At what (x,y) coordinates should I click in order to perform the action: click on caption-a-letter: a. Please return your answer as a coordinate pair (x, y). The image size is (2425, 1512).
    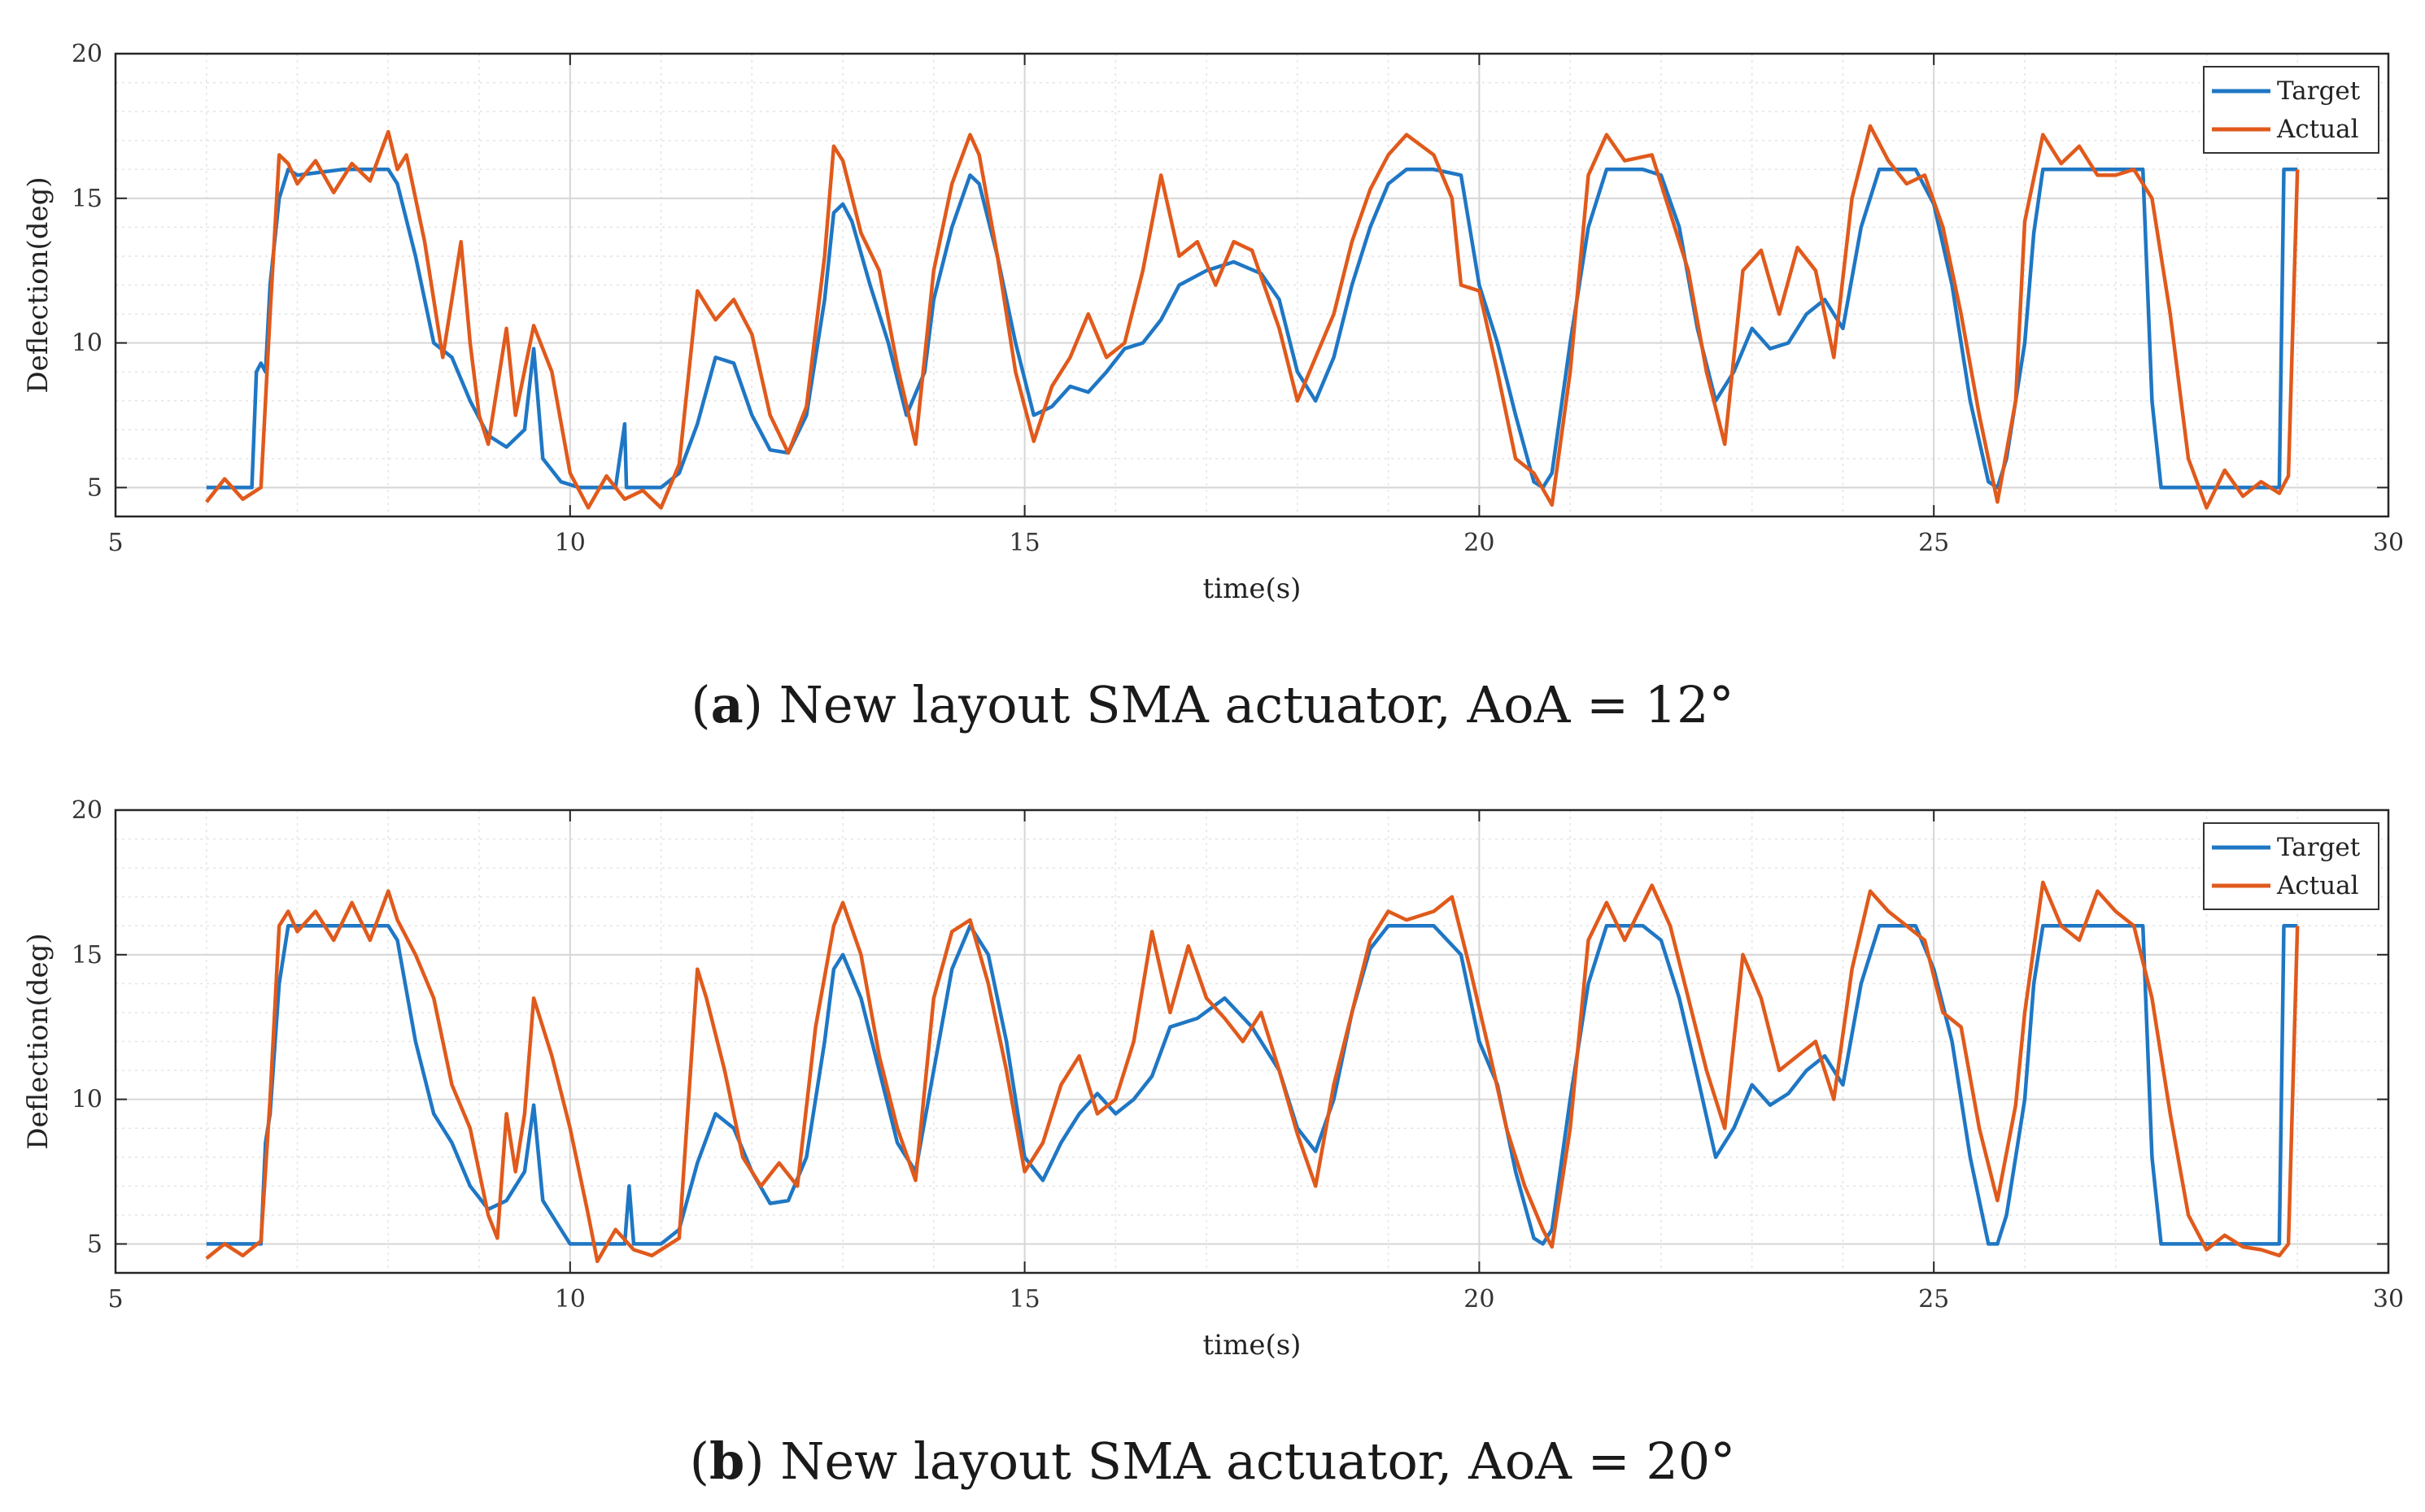
    Looking at the image, I should click on (727, 704).